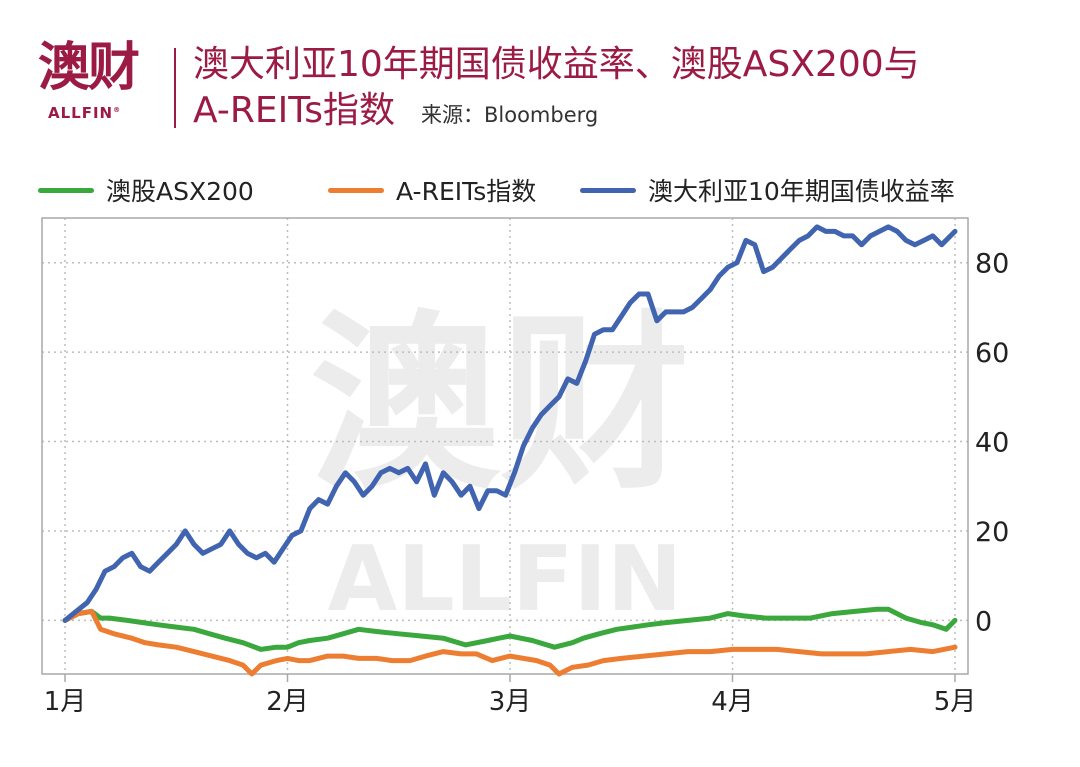 The width and height of the screenshot is (1080, 767). I want to click on legend-item-areits: A-REITs指数, so click(432, 190).